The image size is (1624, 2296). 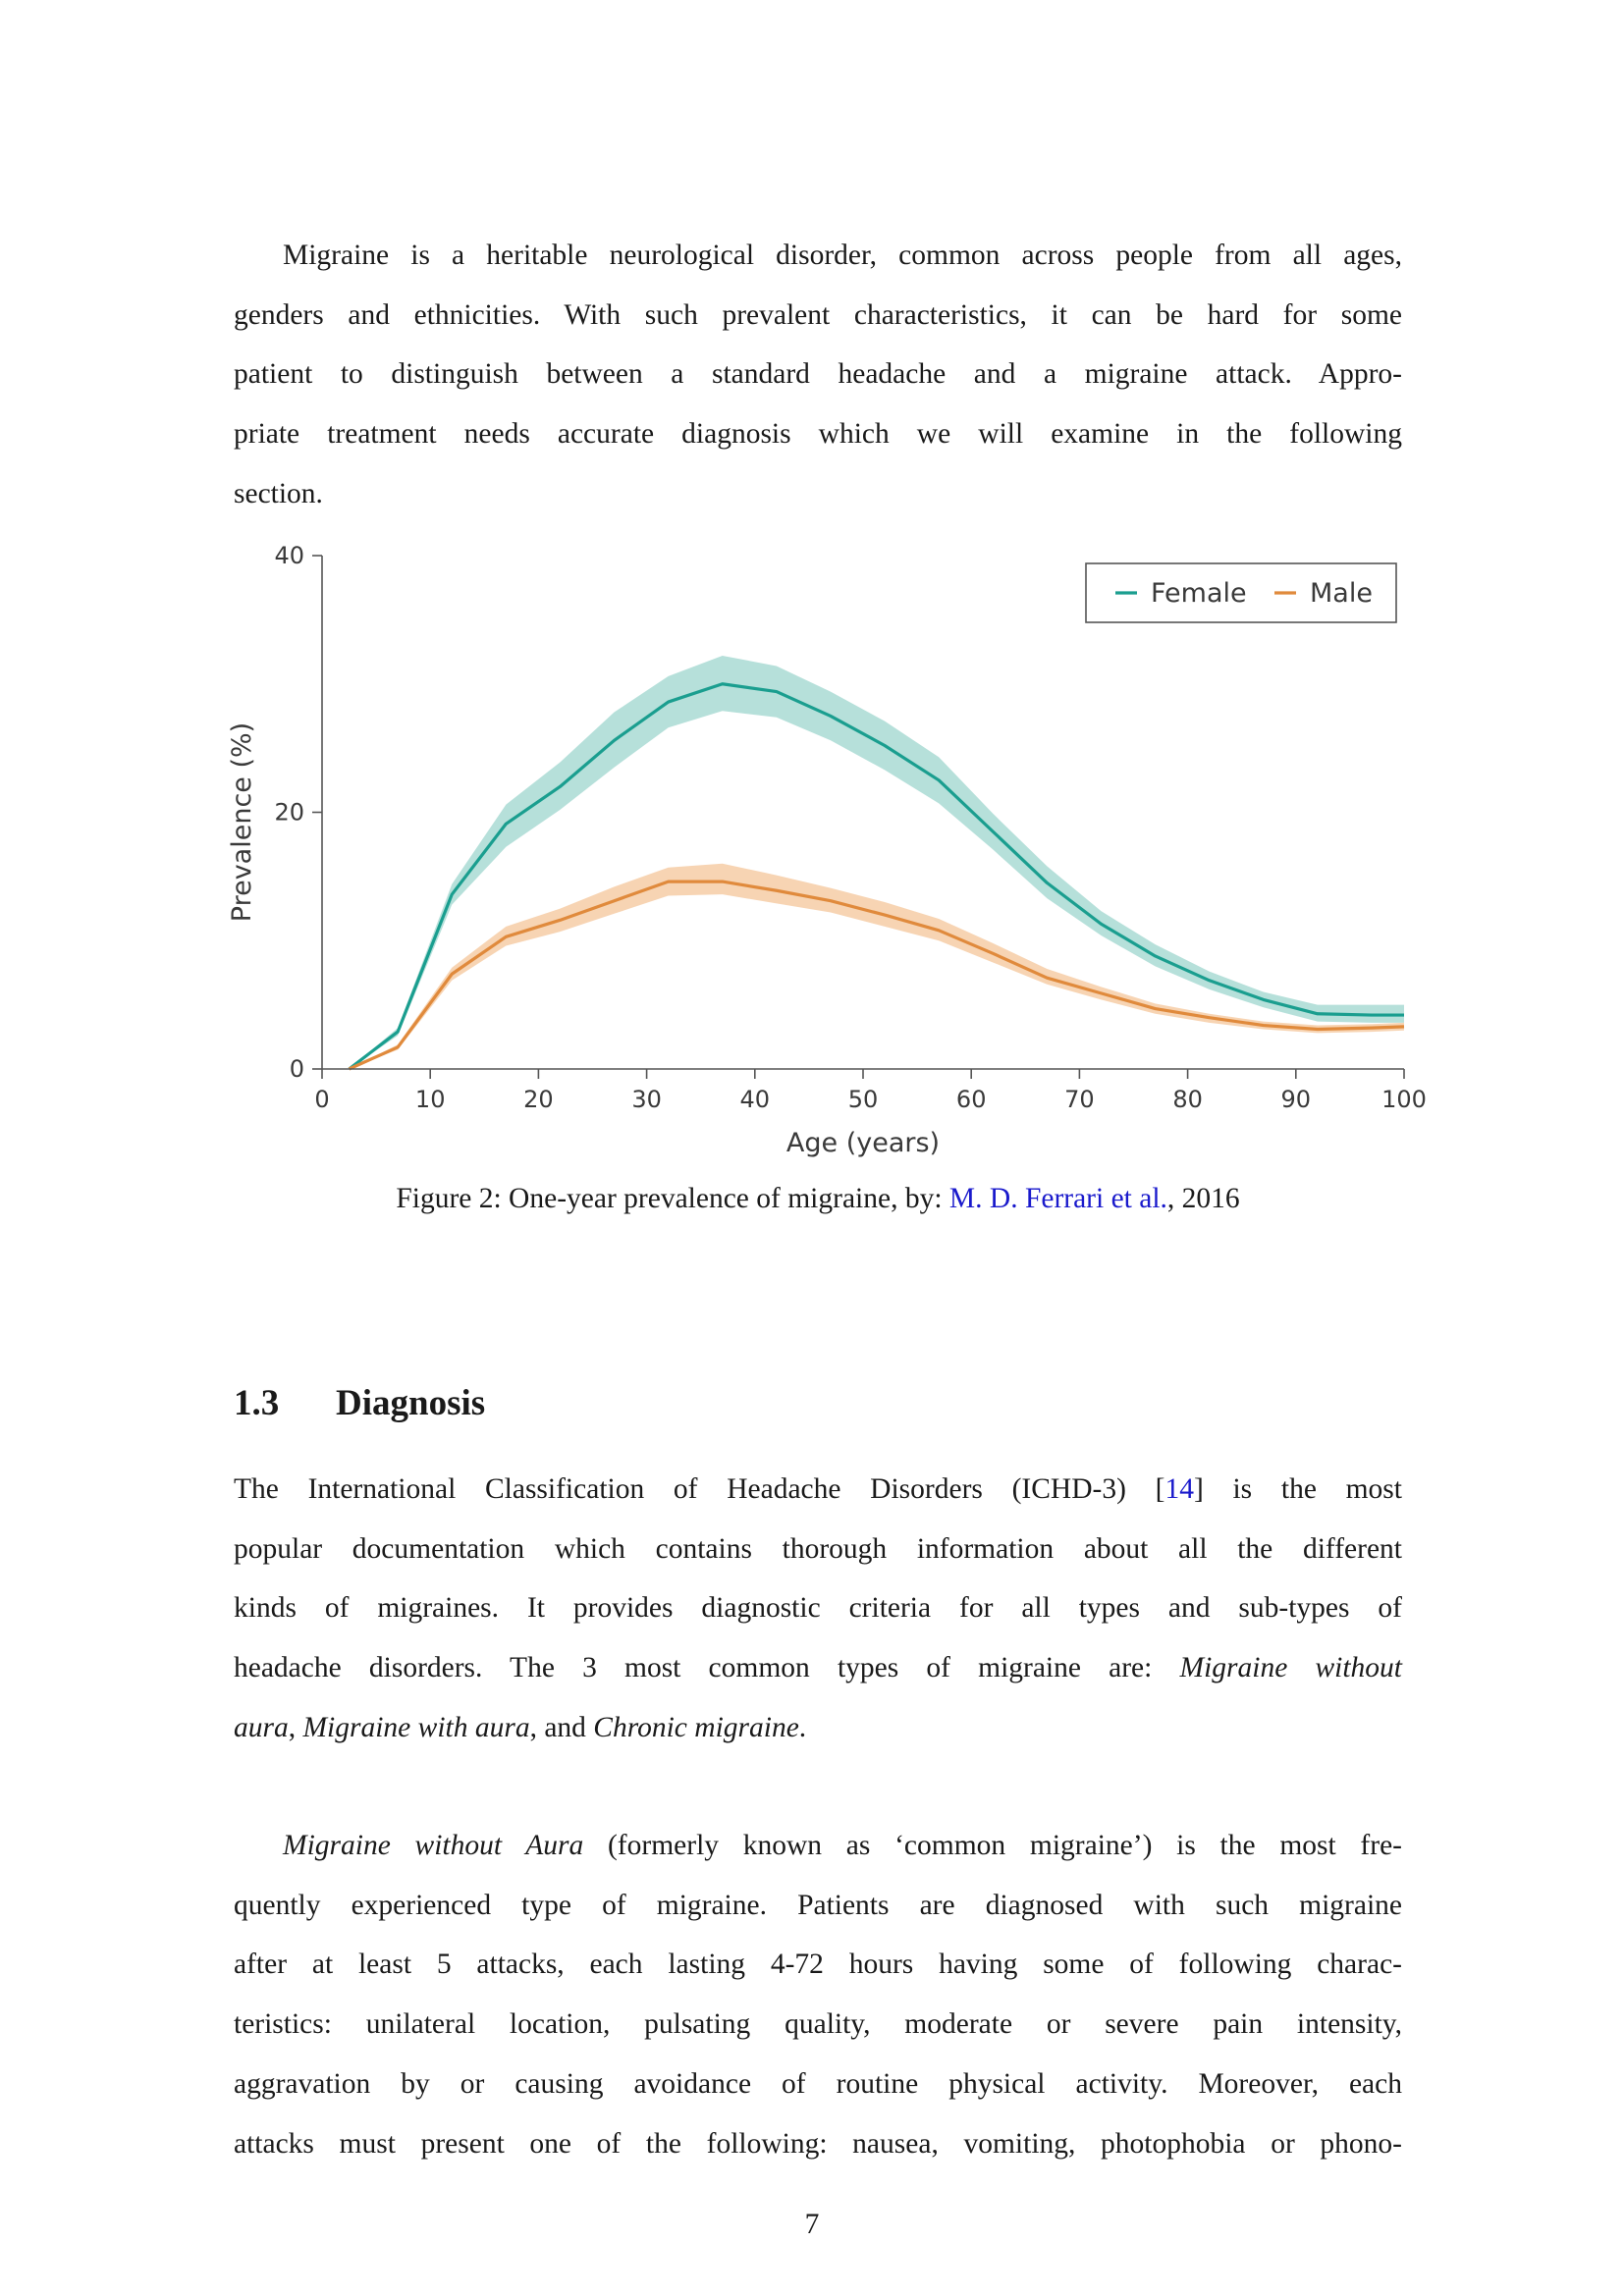 What do you see at coordinates (1187, 1099) in the screenshot?
I see `x-tick-label: 80` at bounding box center [1187, 1099].